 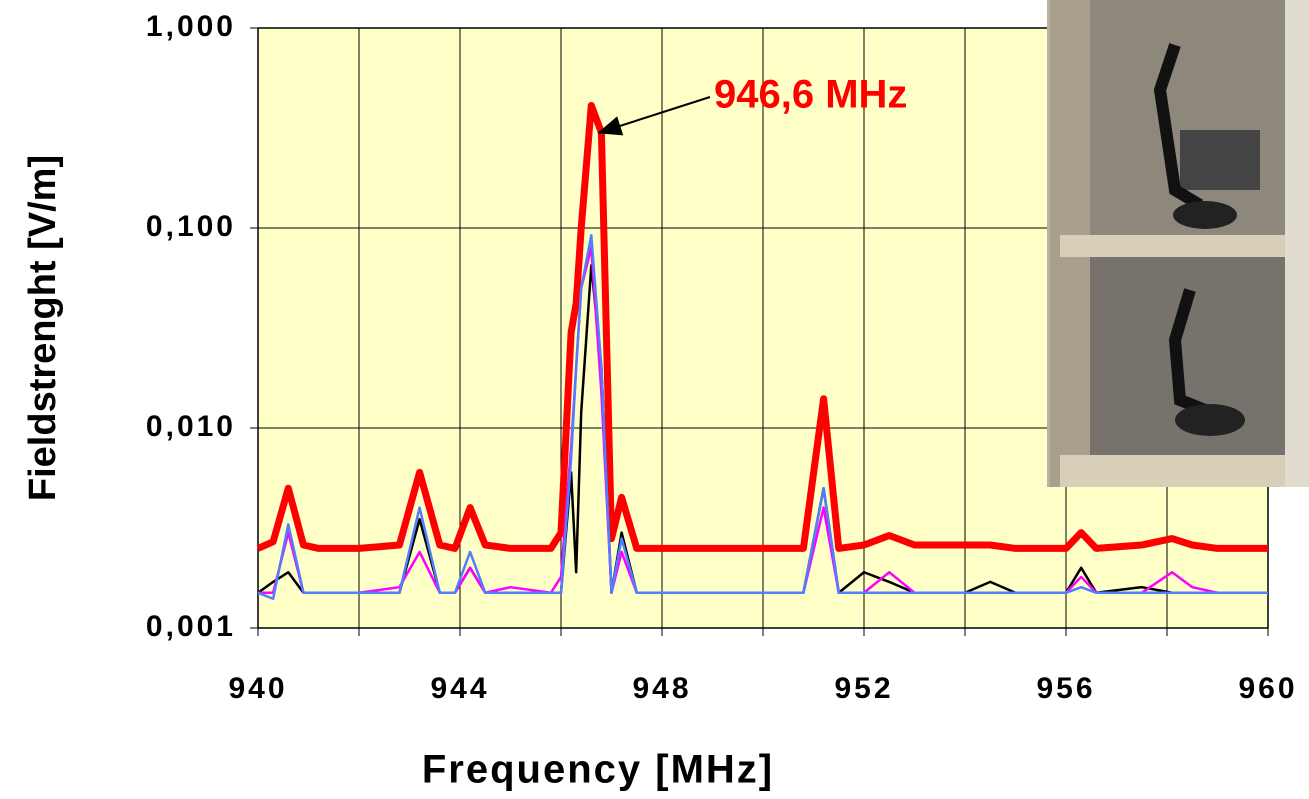 I want to click on x-tick-label: 960, so click(x=1267, y=688).